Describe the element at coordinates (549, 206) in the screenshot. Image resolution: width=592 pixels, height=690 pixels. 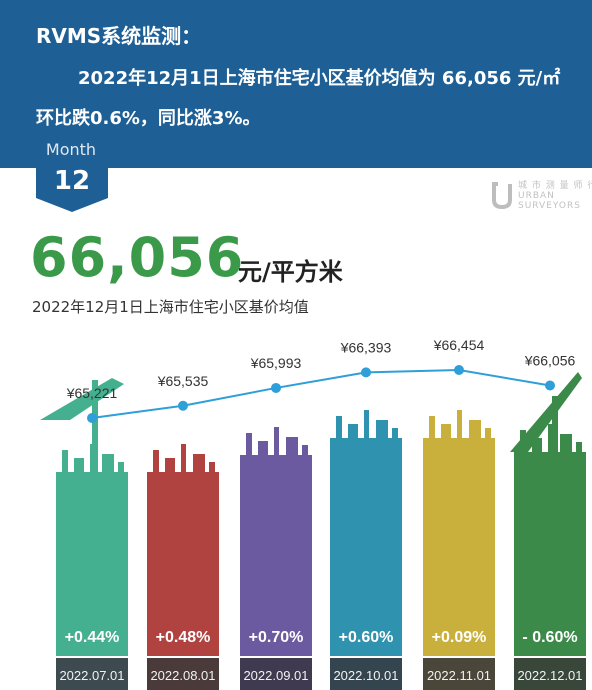
I see `logo-text-line: SURVEYORS` at that location.